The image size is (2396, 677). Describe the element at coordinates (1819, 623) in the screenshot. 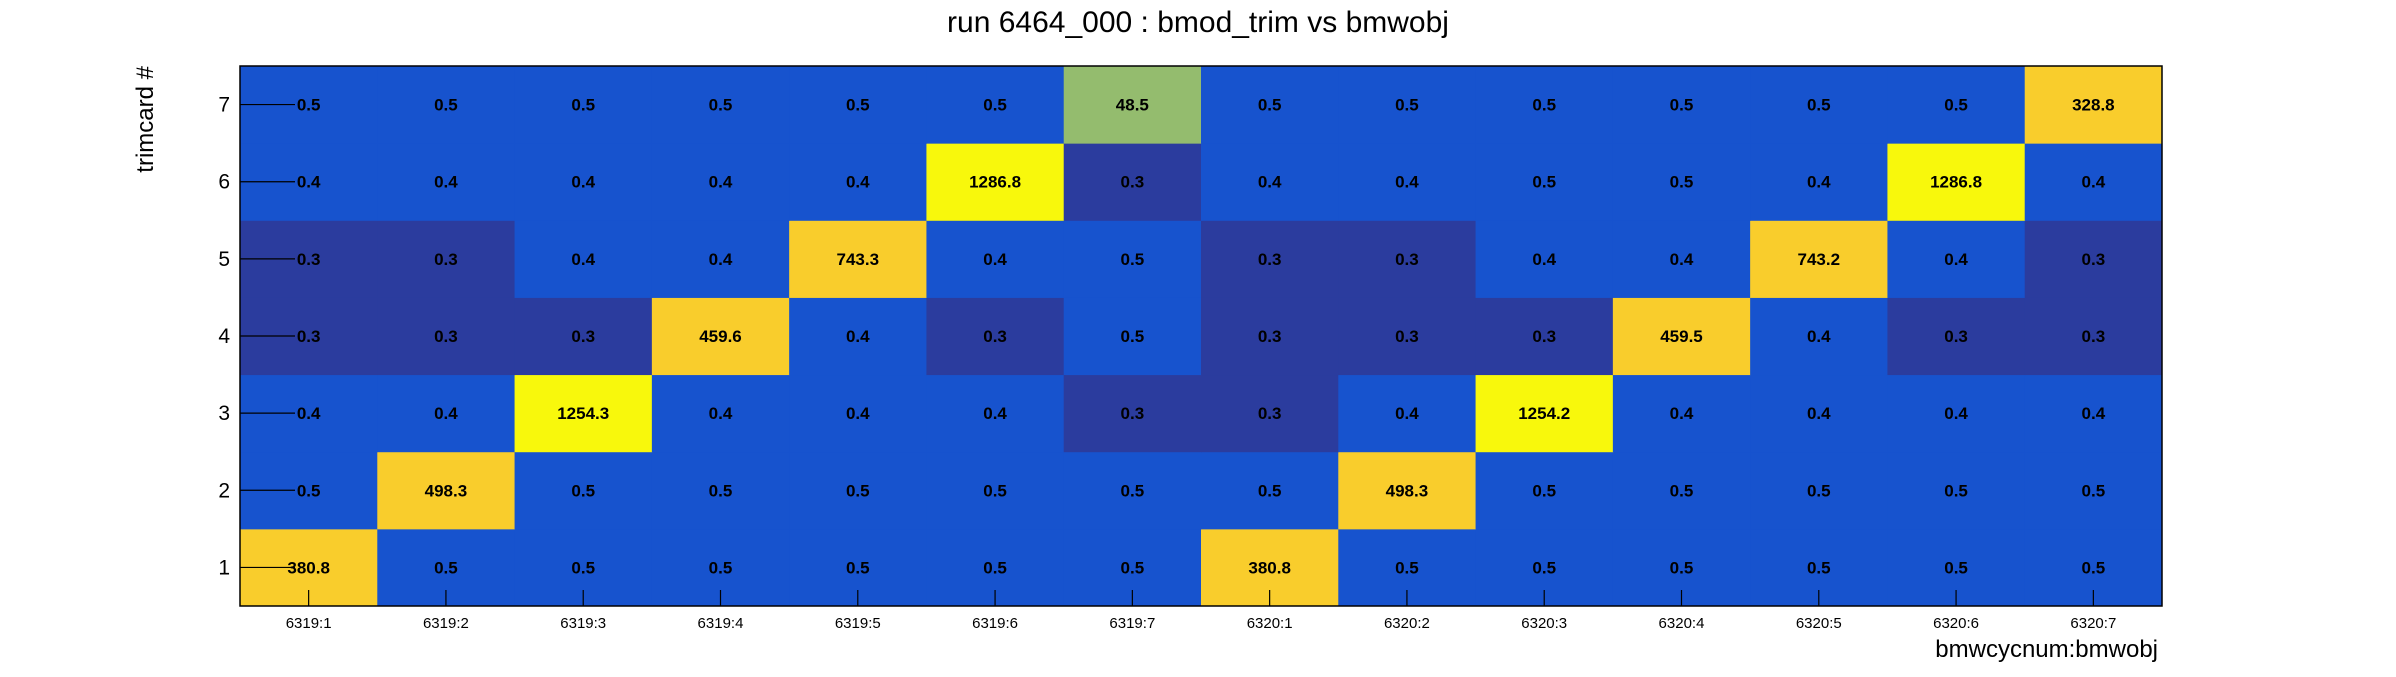

I see `x-tick-label: 6320:5` at that location.